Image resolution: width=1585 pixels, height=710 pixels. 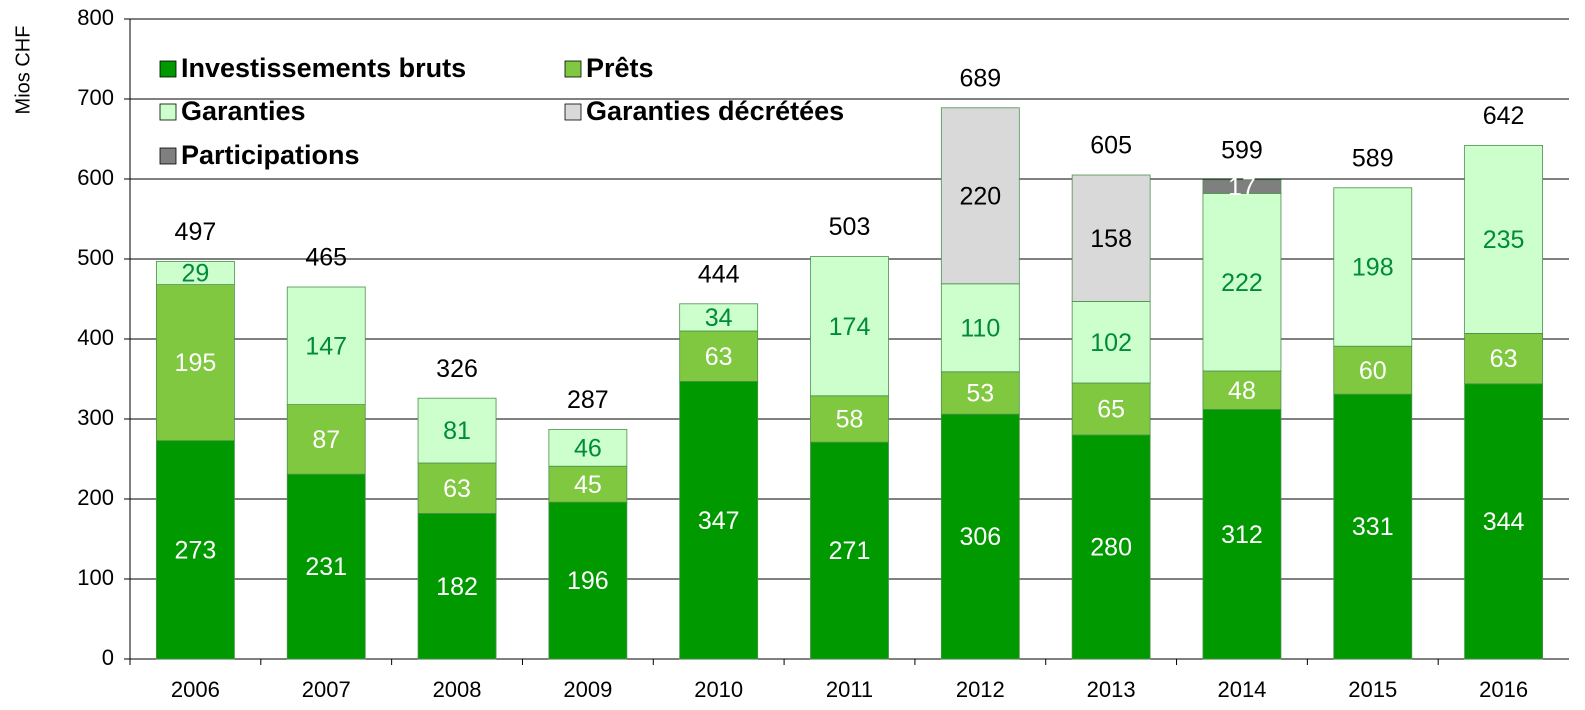 I want to click on x-tick-label: 2009, so click(x=587, y=689).